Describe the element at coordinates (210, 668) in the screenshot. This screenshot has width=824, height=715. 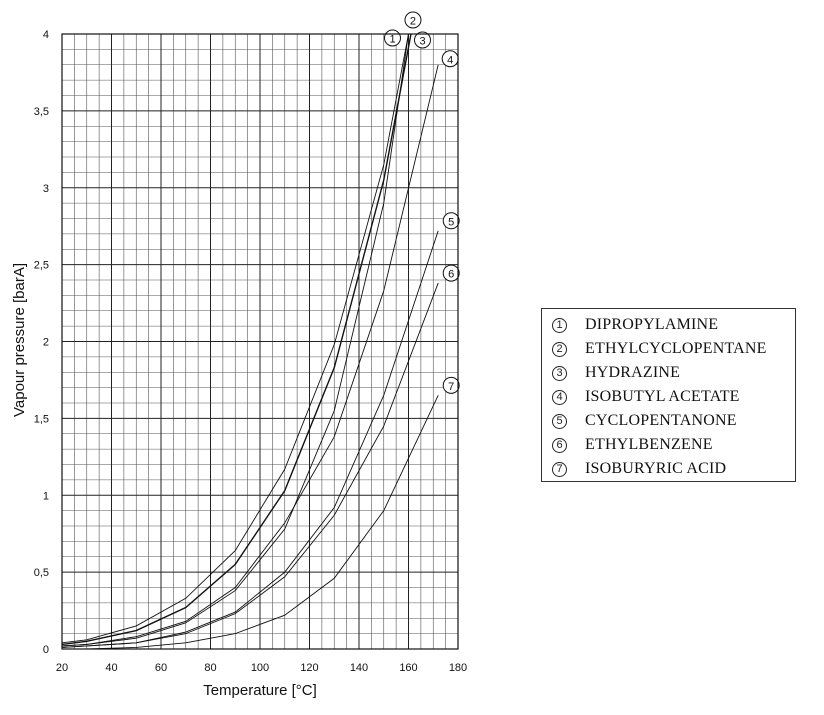
I see `x-tick-label: 80` at that location.